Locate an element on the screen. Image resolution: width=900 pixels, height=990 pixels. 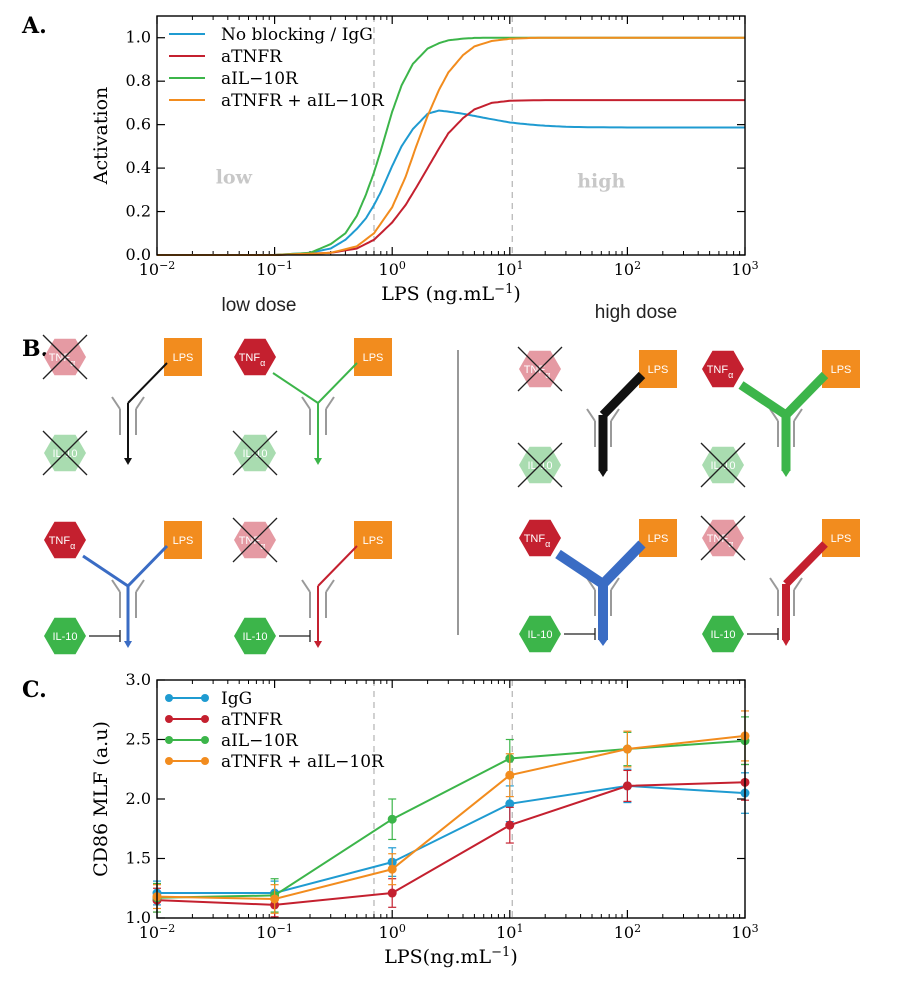
y-tick-label-4: 0.8 is located at coordinates (138, 80).